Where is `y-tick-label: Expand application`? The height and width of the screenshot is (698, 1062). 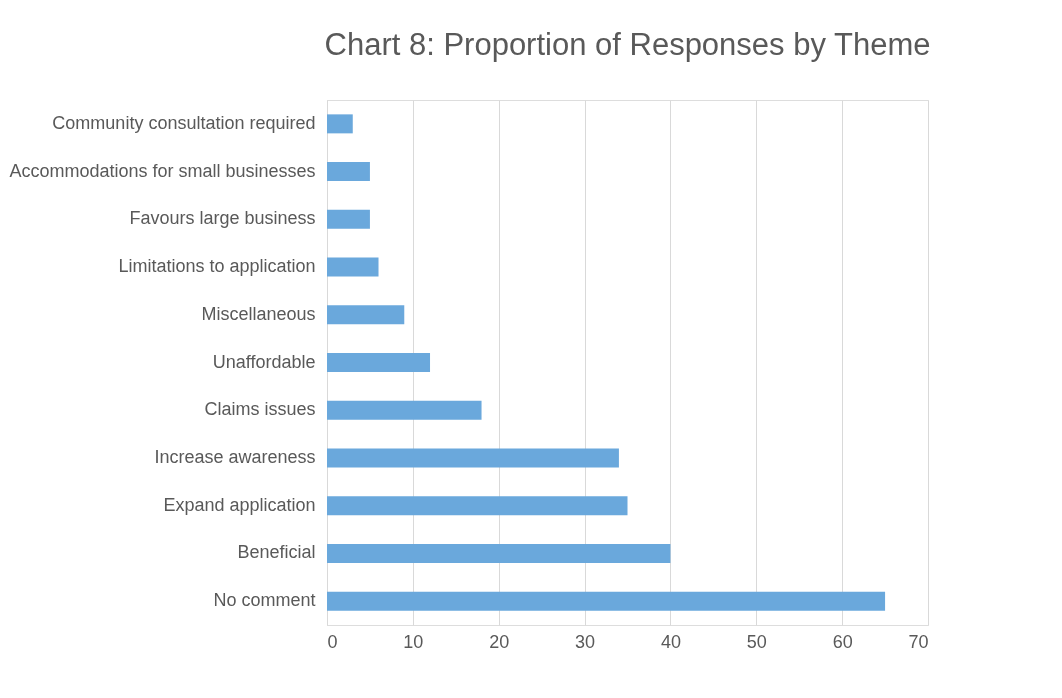
y-tick-label: Expand application is located at coordinates (239, 504).